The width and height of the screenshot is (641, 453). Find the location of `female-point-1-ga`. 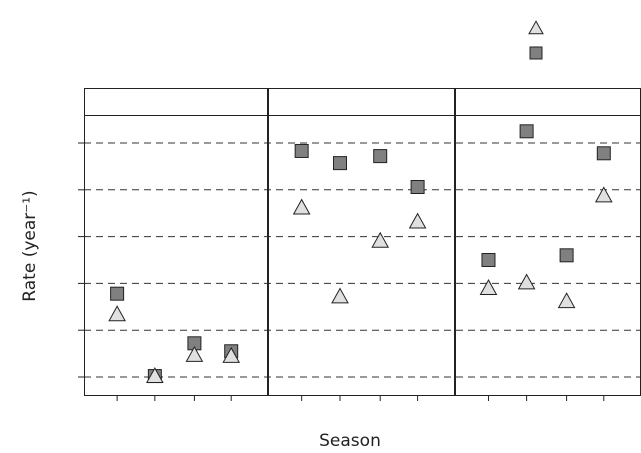

female-point-1-ga is located at coordinates (380, 239).